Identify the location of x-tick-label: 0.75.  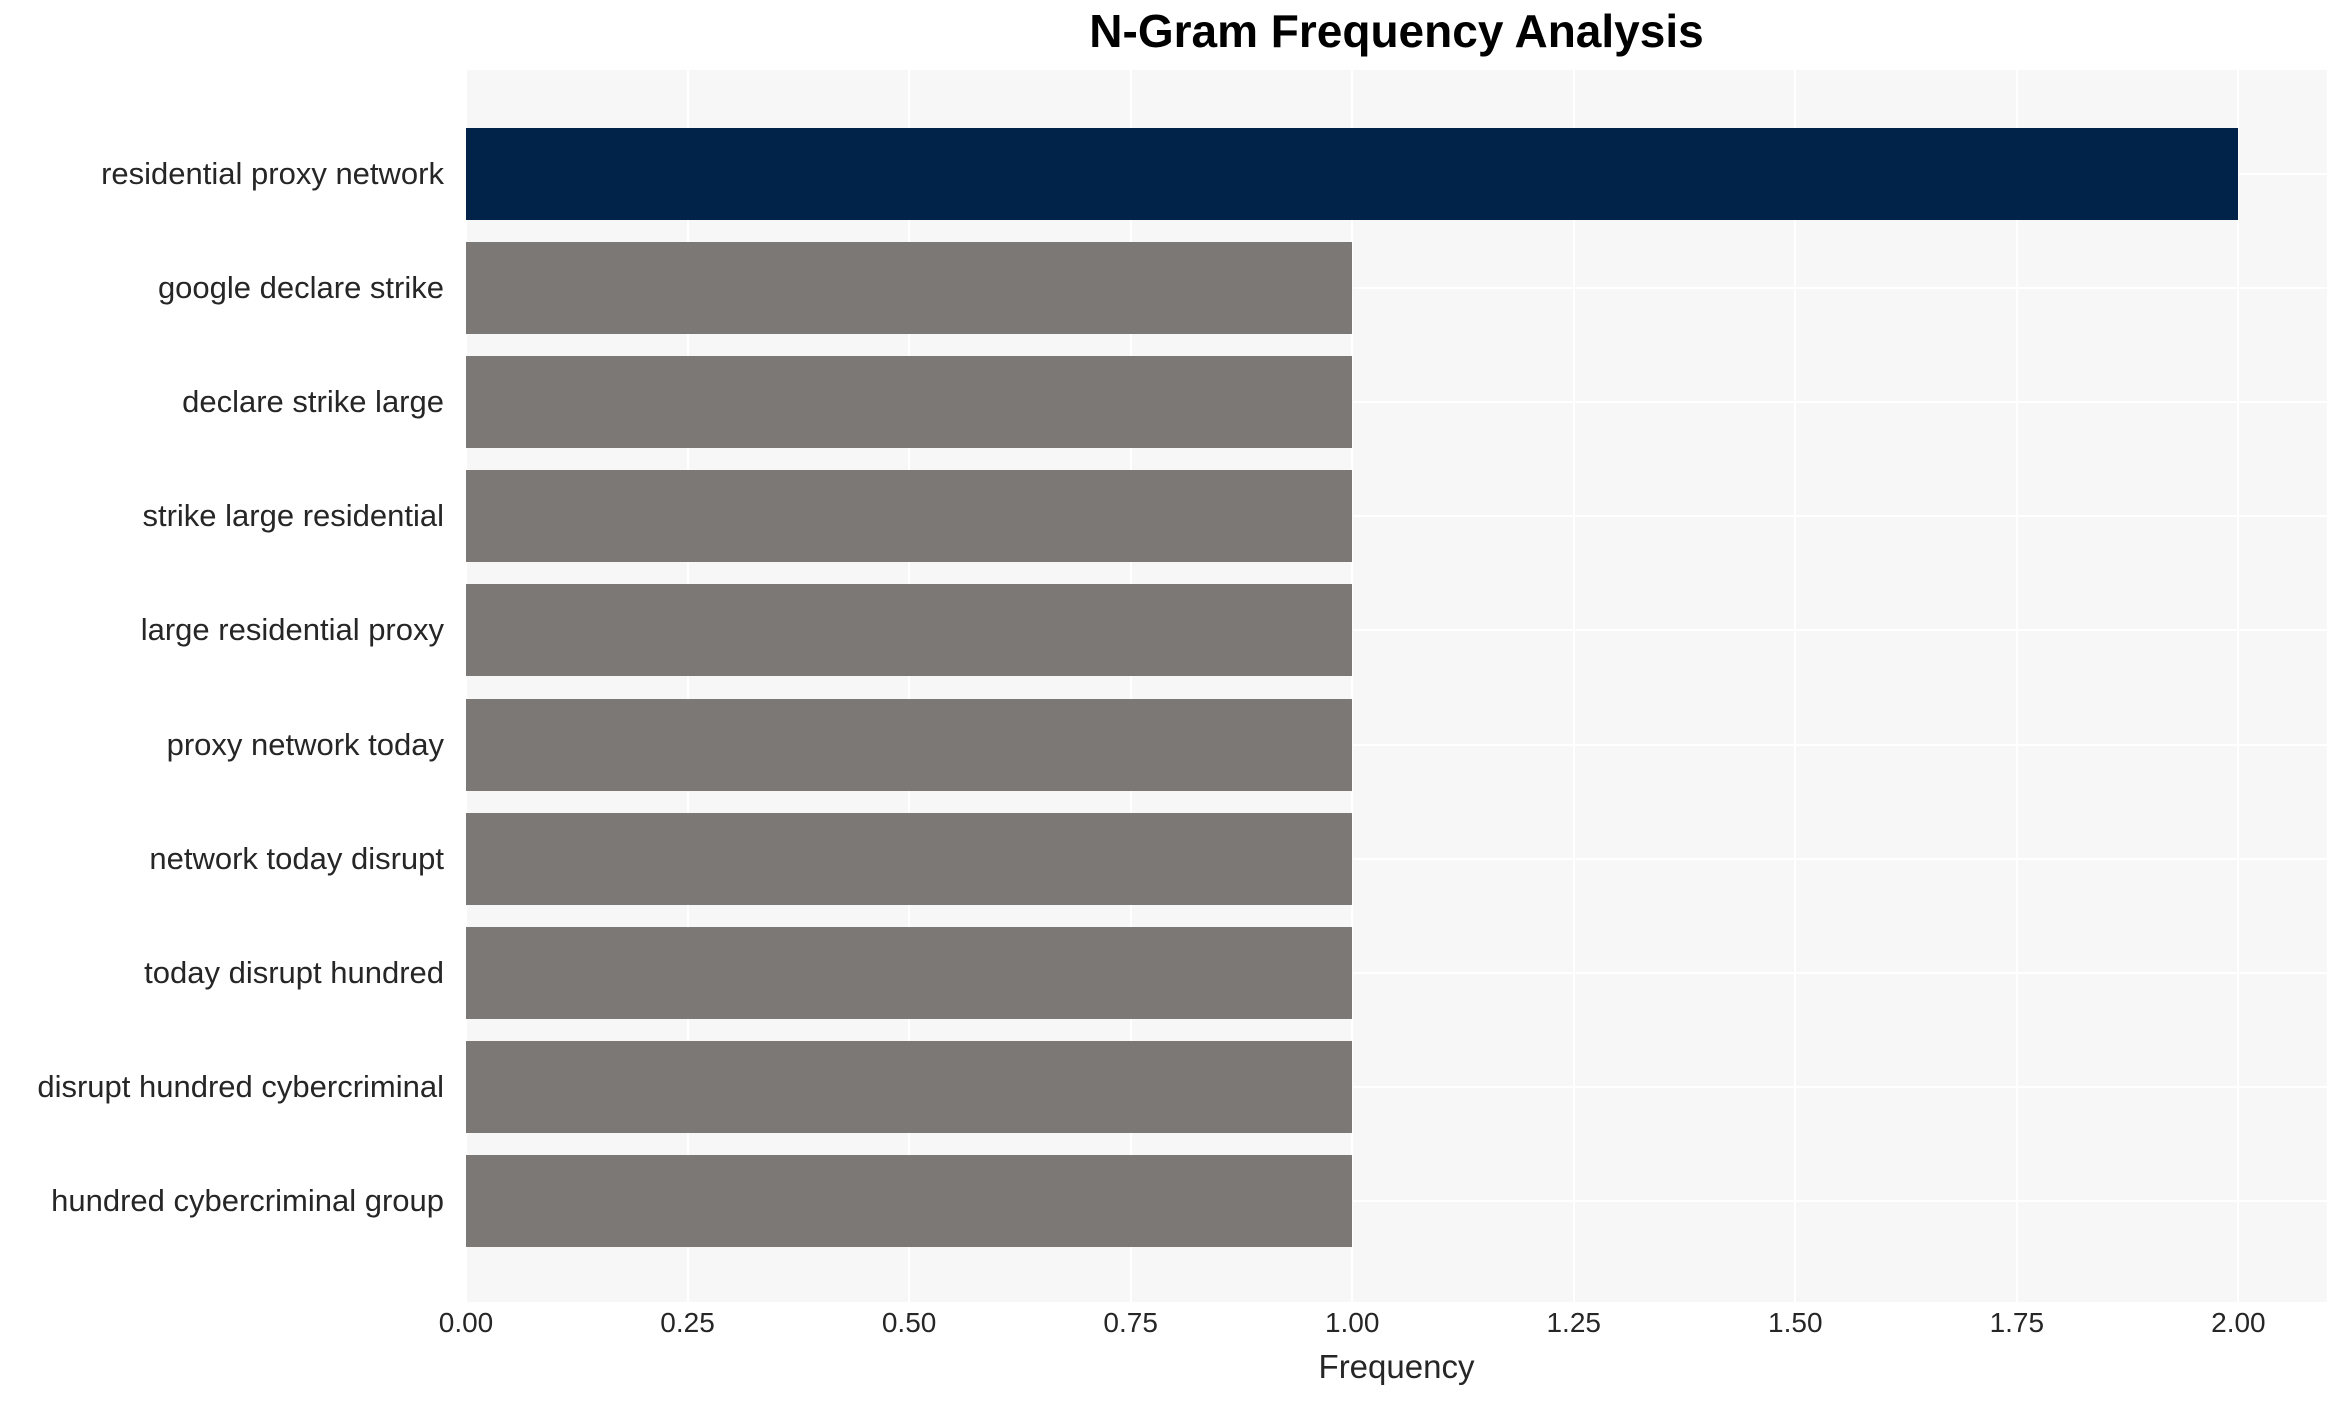
(1130, 1322).